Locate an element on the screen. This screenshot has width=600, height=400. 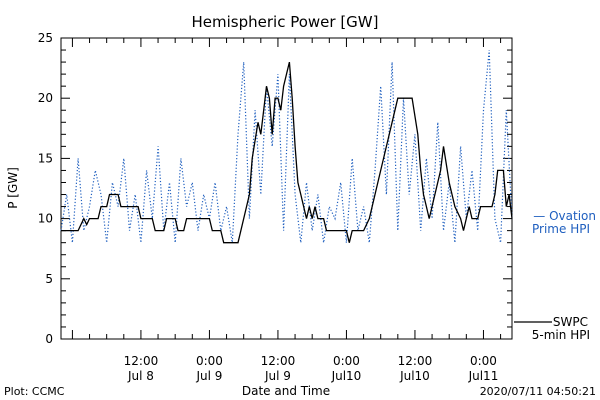
footer-credit: Plot: CCMC is located at coordinates (34, 391).